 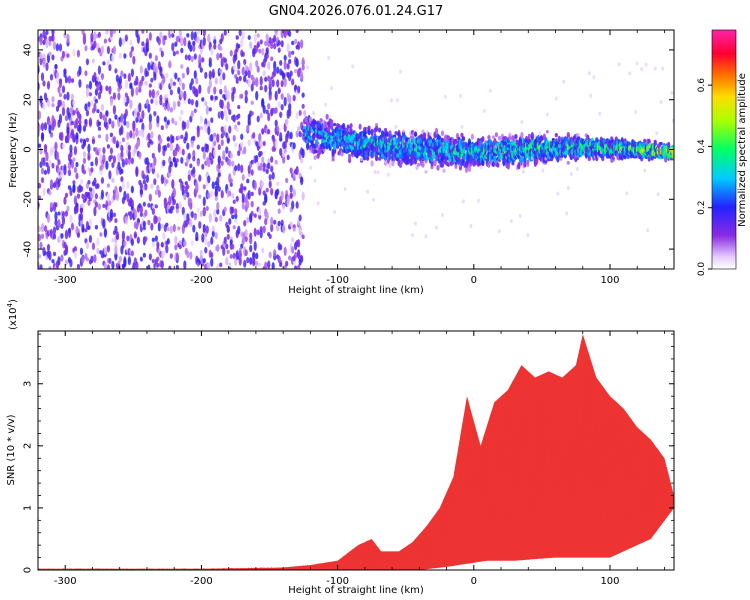 I want to click on snr-y-tick-label: 3, so click(x=28, y=384).